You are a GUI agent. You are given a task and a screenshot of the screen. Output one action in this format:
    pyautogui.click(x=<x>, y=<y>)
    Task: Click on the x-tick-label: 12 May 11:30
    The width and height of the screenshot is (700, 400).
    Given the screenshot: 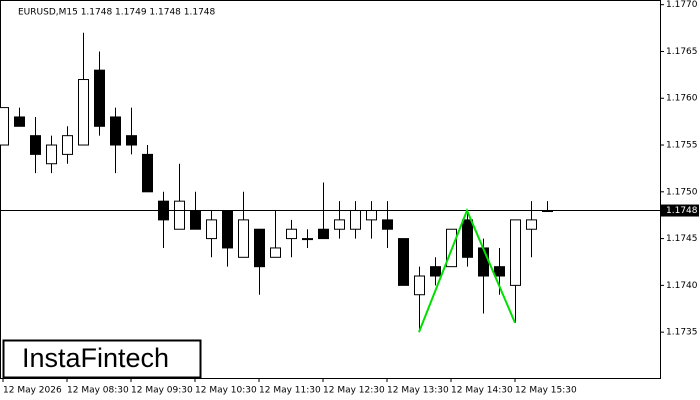 What is the action you would take?
    pyautogui.click(x=290, y=391)
    